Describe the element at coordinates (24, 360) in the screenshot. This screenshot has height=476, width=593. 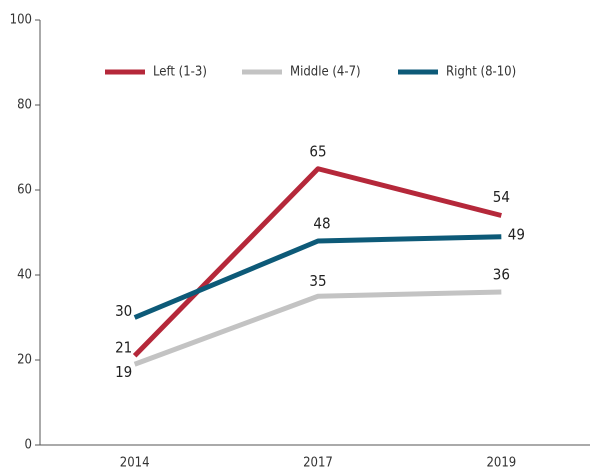
I see `y-tick-label: 20` at that location.